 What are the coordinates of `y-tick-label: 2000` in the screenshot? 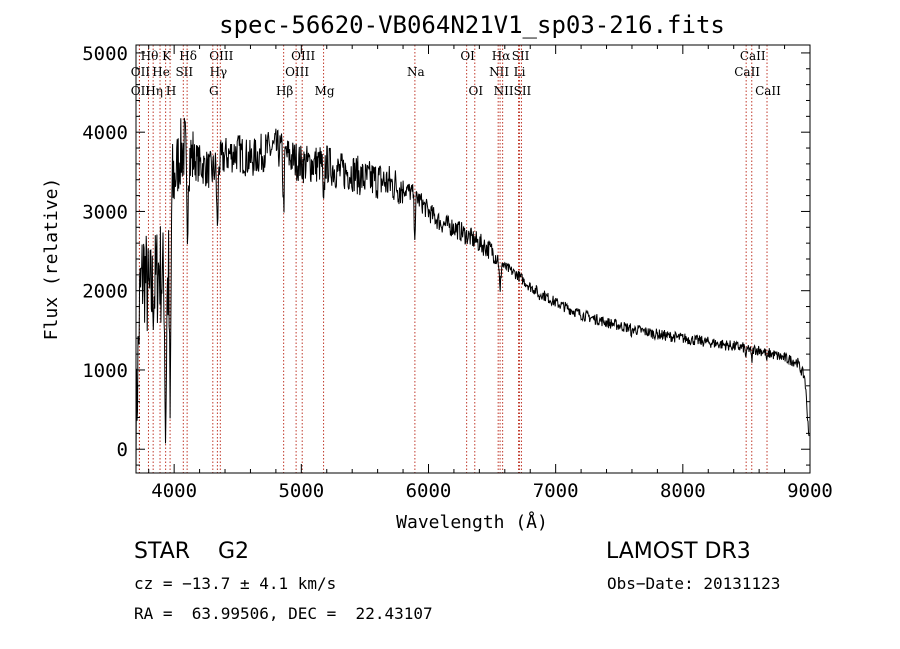 It's located at (105, 292).